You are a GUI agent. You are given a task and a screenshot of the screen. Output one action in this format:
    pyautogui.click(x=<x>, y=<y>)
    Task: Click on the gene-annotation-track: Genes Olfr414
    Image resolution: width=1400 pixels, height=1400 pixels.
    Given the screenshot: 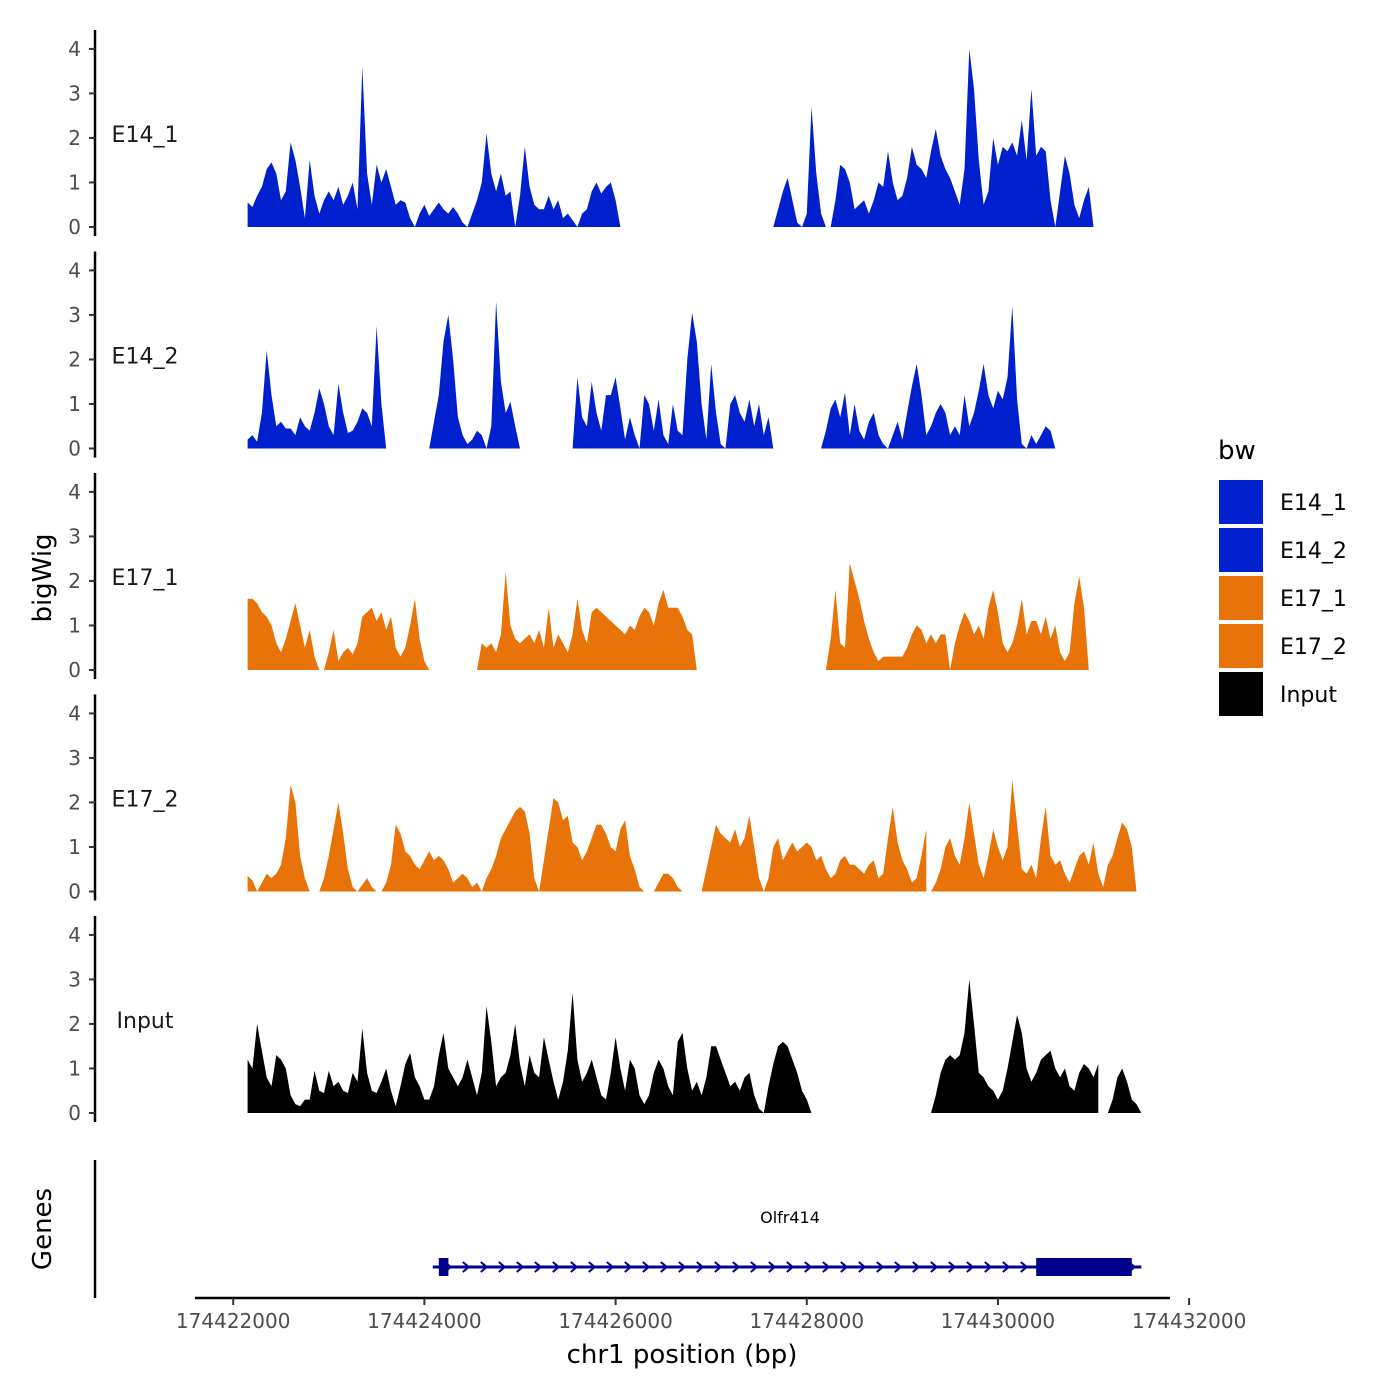 What is the action you would take?
    pyautogui.click(x=585, y=1229)
    